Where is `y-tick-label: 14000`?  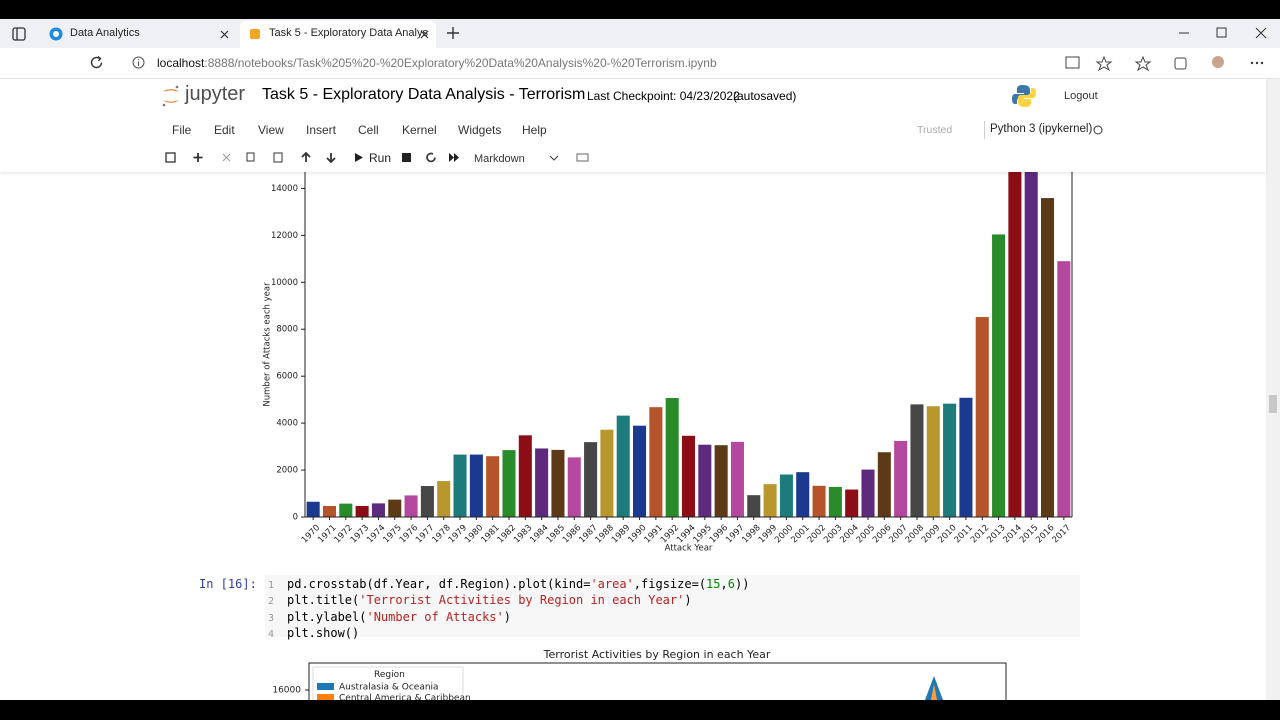
y-tick-label: 14000 is located at coordinates (284, 189).